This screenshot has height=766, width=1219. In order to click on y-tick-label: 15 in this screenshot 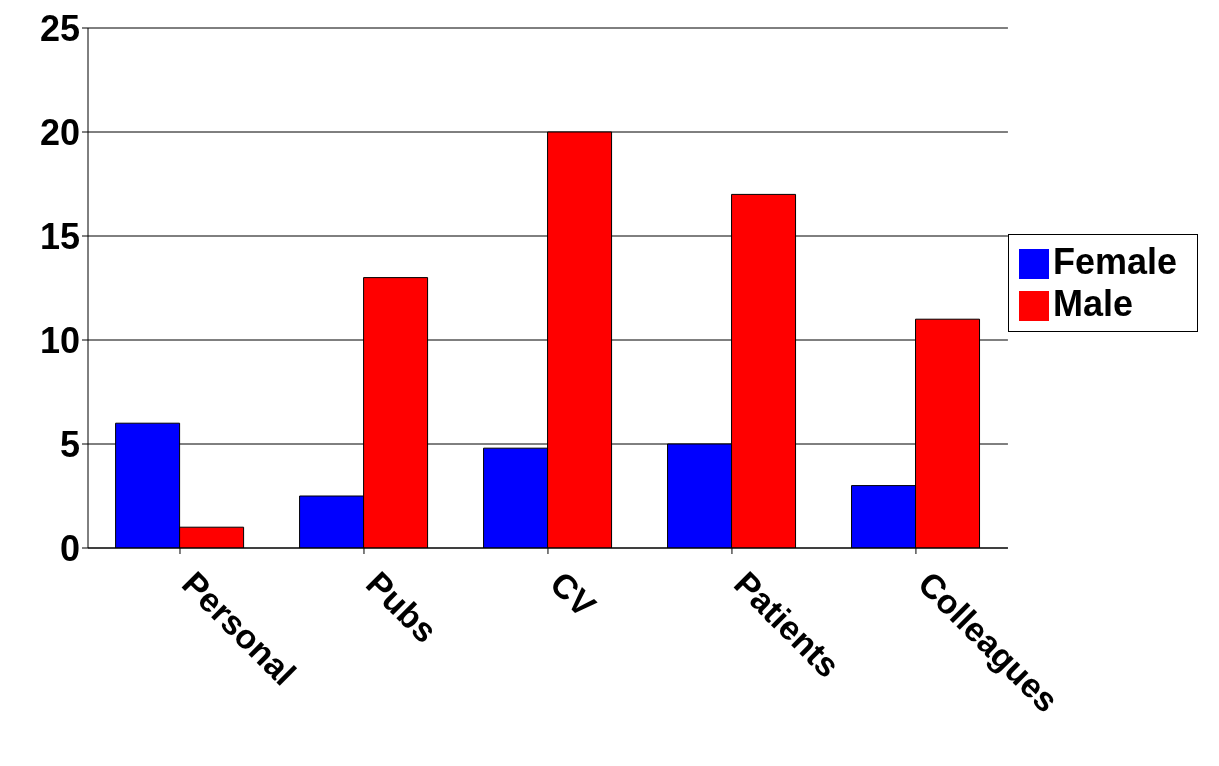, I will do `click(59, 236)`.